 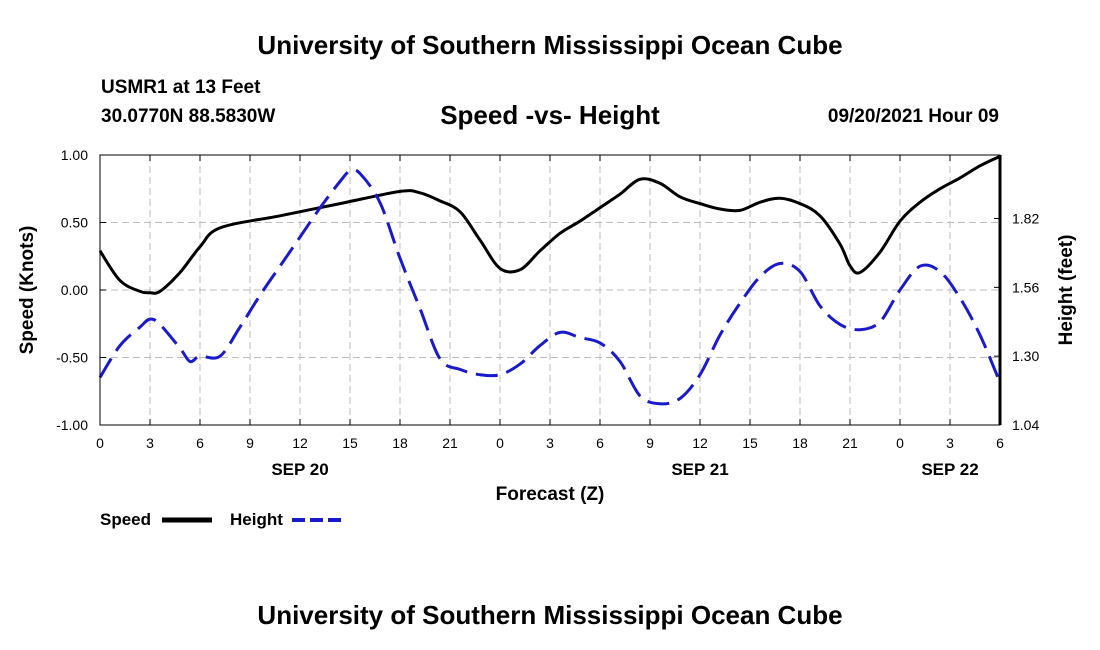 What do you see at coordinates (1066, 290) in the screenshot?
I see `y2-axis-title: Height (feet)` at bounding box center [1066, 290].